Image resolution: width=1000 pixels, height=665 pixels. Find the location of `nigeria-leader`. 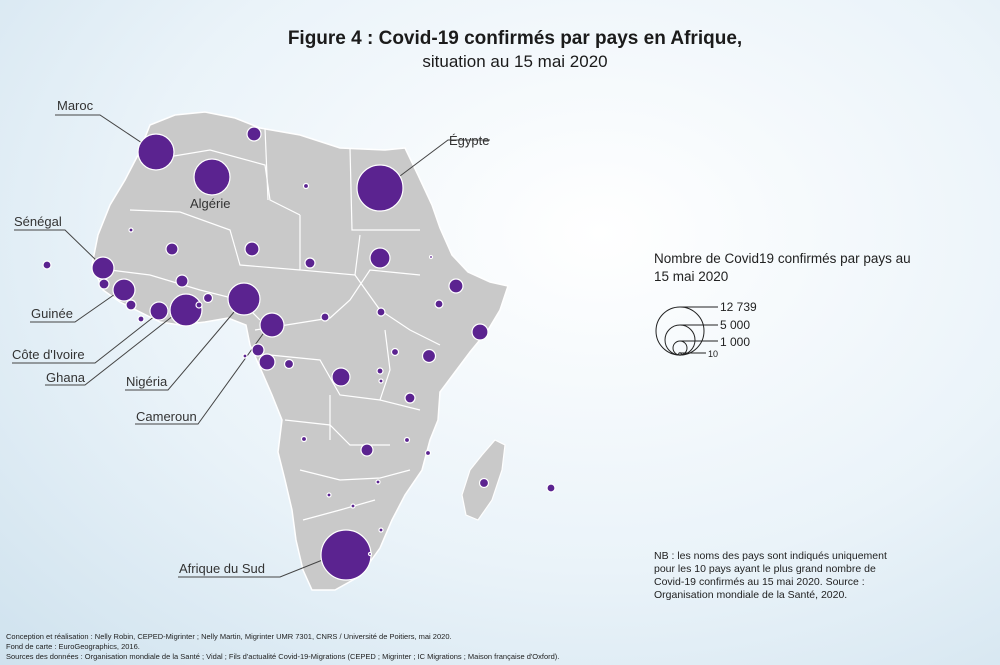

nigeria-leader is located at coordinates (183, 347).